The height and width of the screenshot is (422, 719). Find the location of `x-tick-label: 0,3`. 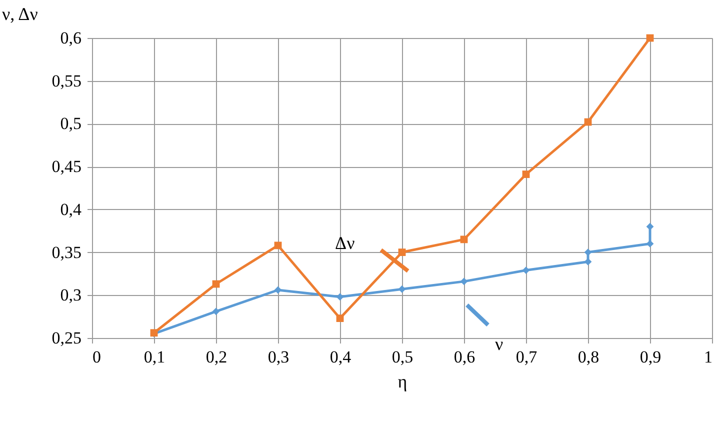

x-tick-label: 0,3 is located at coordinates (279, 357).